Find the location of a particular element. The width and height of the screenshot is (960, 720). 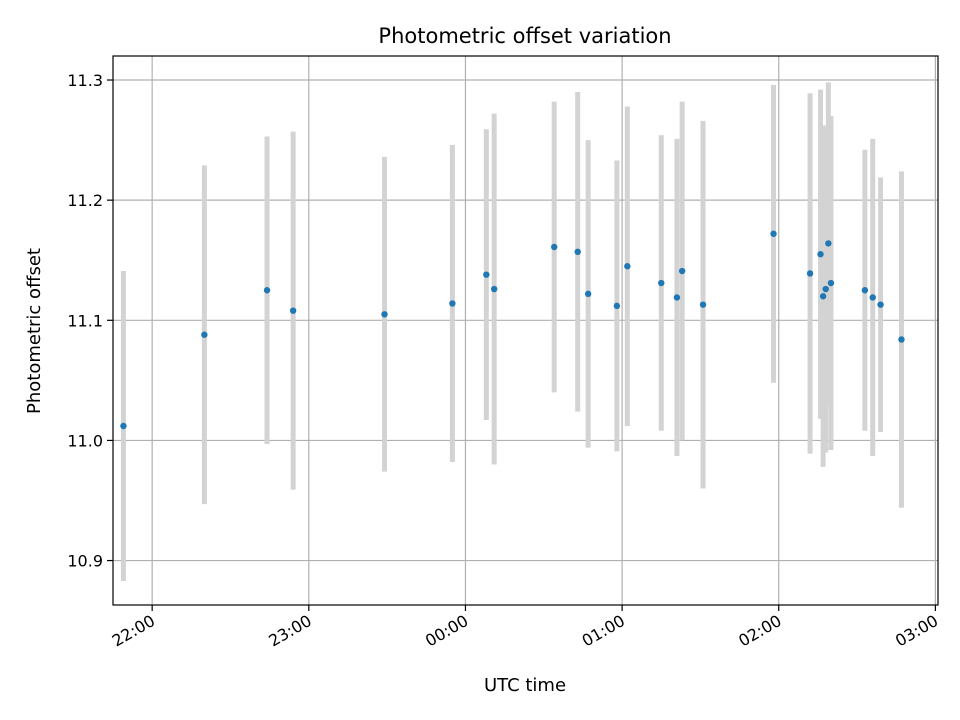

chart-title: Photometric offset variation is located at coordinates (524, 36).